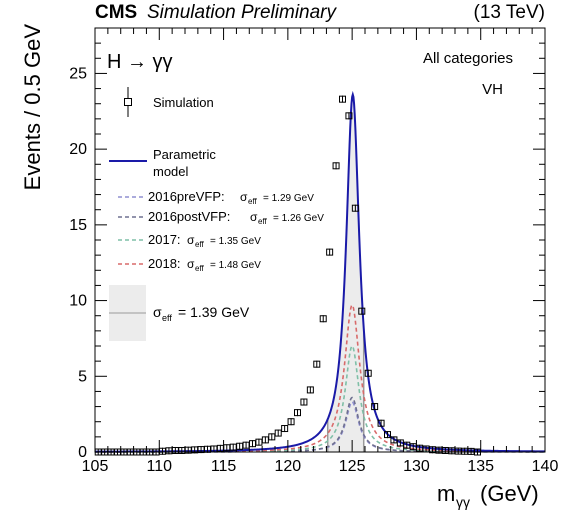 This screenshot has height=519, width=580. What do you see at coordinates (95, 466) in the screenshot?
I see `x-tick-label: 105` at bounding box center [95, 466].